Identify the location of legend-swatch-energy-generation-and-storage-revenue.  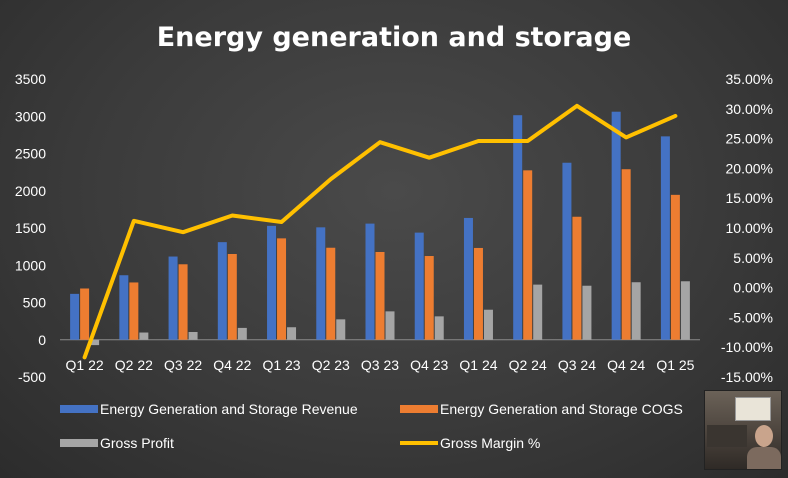
(79, 409).